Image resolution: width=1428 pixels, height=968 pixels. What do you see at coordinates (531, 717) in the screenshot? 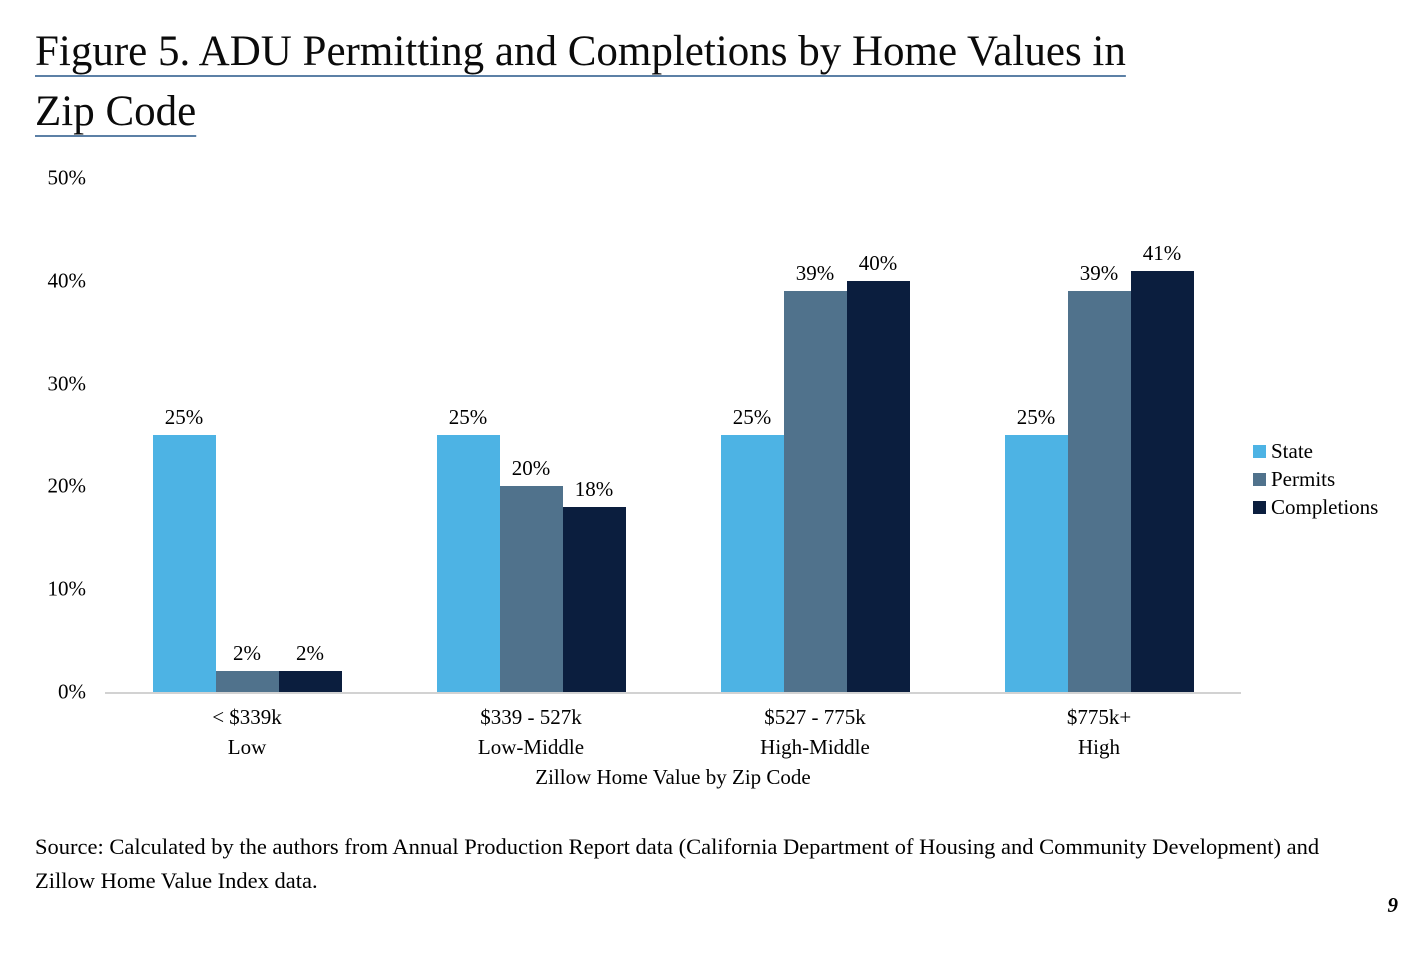
I see `x-category-range: $339 - 527k` at bounding box center [531, 717].